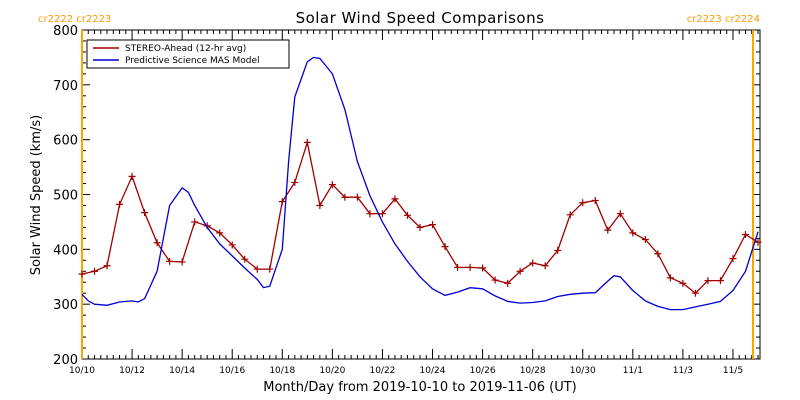 Image resolution: width=800 pixels, height=400 pixels. I want to click on x-tick-label: 10/12, so click(132, 371).